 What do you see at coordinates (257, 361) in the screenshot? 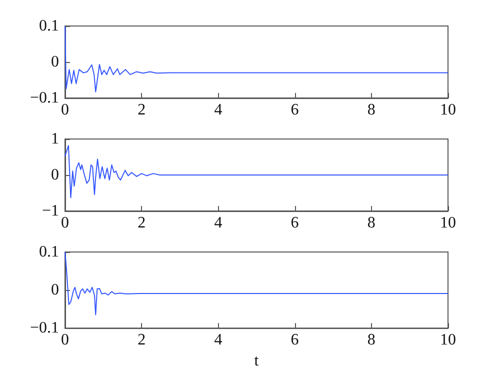
I see `x-axis-title: t` at bounding box center [257, 361].